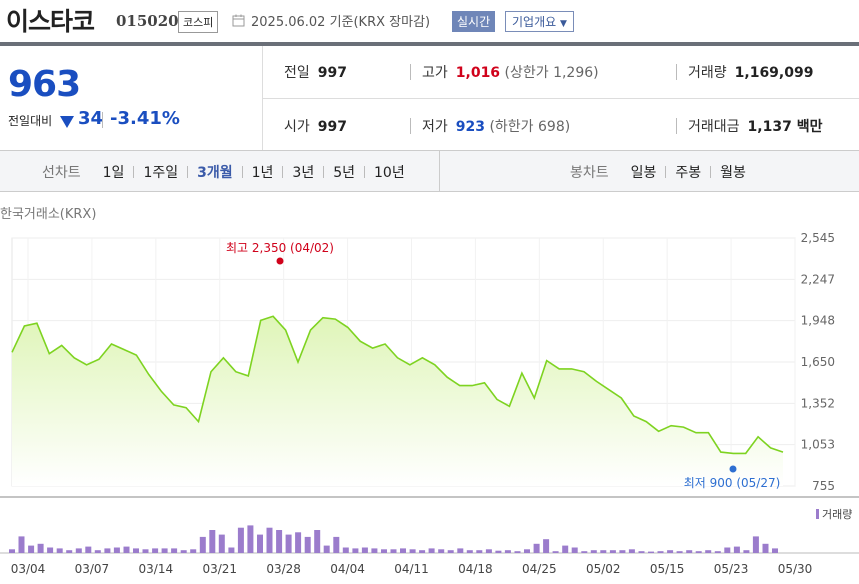 The width and height of the screenshot is (859, 584). Describe the element at coordinates (215, 173) in the screenshot. I see `tab-3m: 3개월` at that location.